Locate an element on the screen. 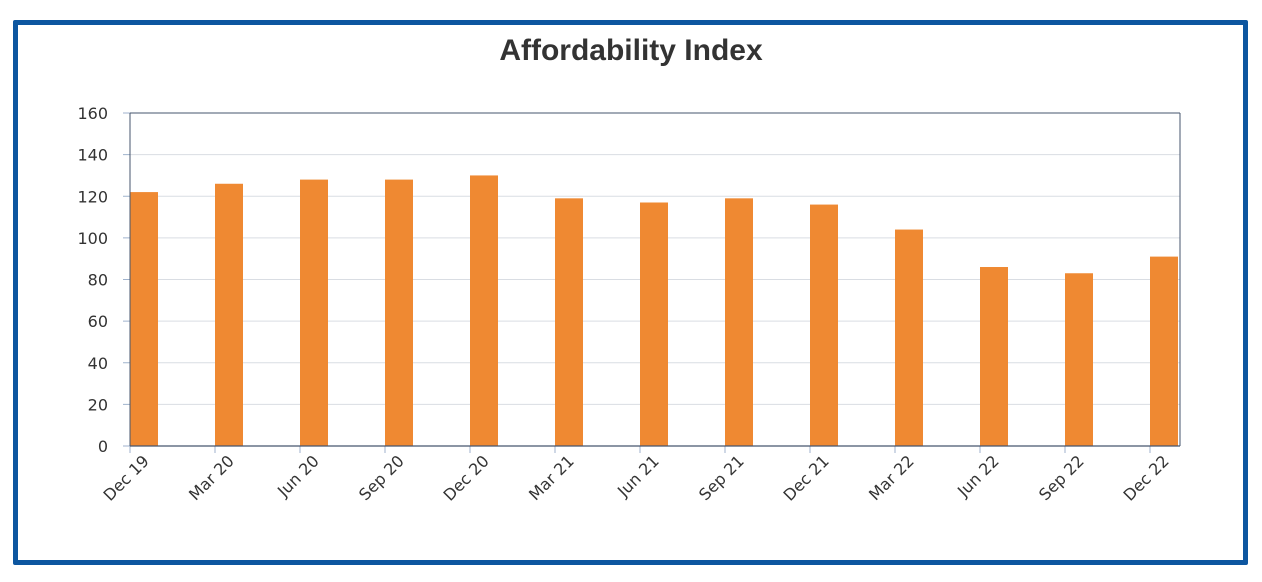 This screenshot has height=582, width=1262. y-tick-labels: 0 20 40 60 80 100 120 140 160 is located at coordinates (92, 280).